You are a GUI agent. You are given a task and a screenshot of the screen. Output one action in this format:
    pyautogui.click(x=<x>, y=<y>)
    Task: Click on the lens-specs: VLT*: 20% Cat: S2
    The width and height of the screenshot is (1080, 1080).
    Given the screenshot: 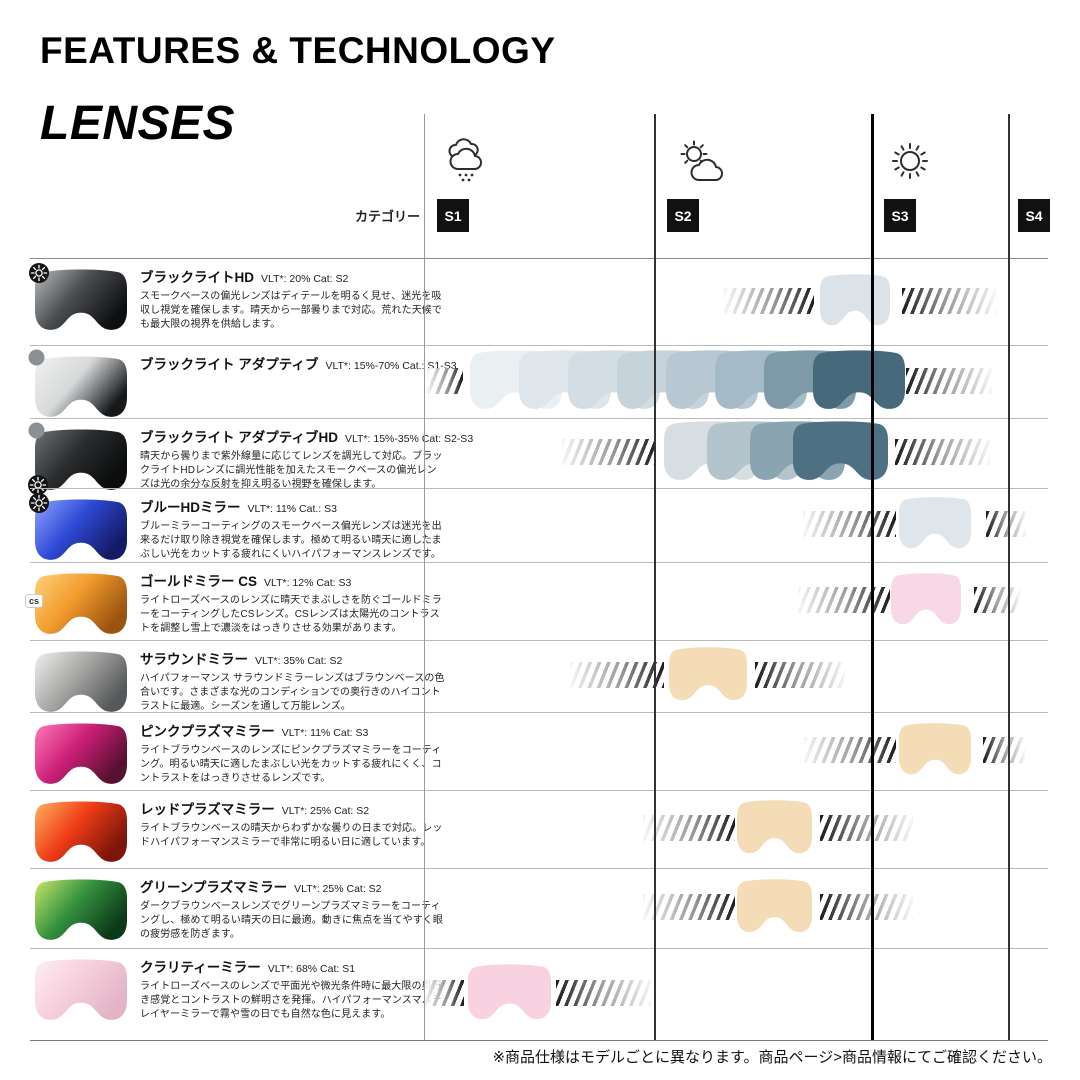 What is the action you would take?
    pyautogui.click(x=305, y=279)
    